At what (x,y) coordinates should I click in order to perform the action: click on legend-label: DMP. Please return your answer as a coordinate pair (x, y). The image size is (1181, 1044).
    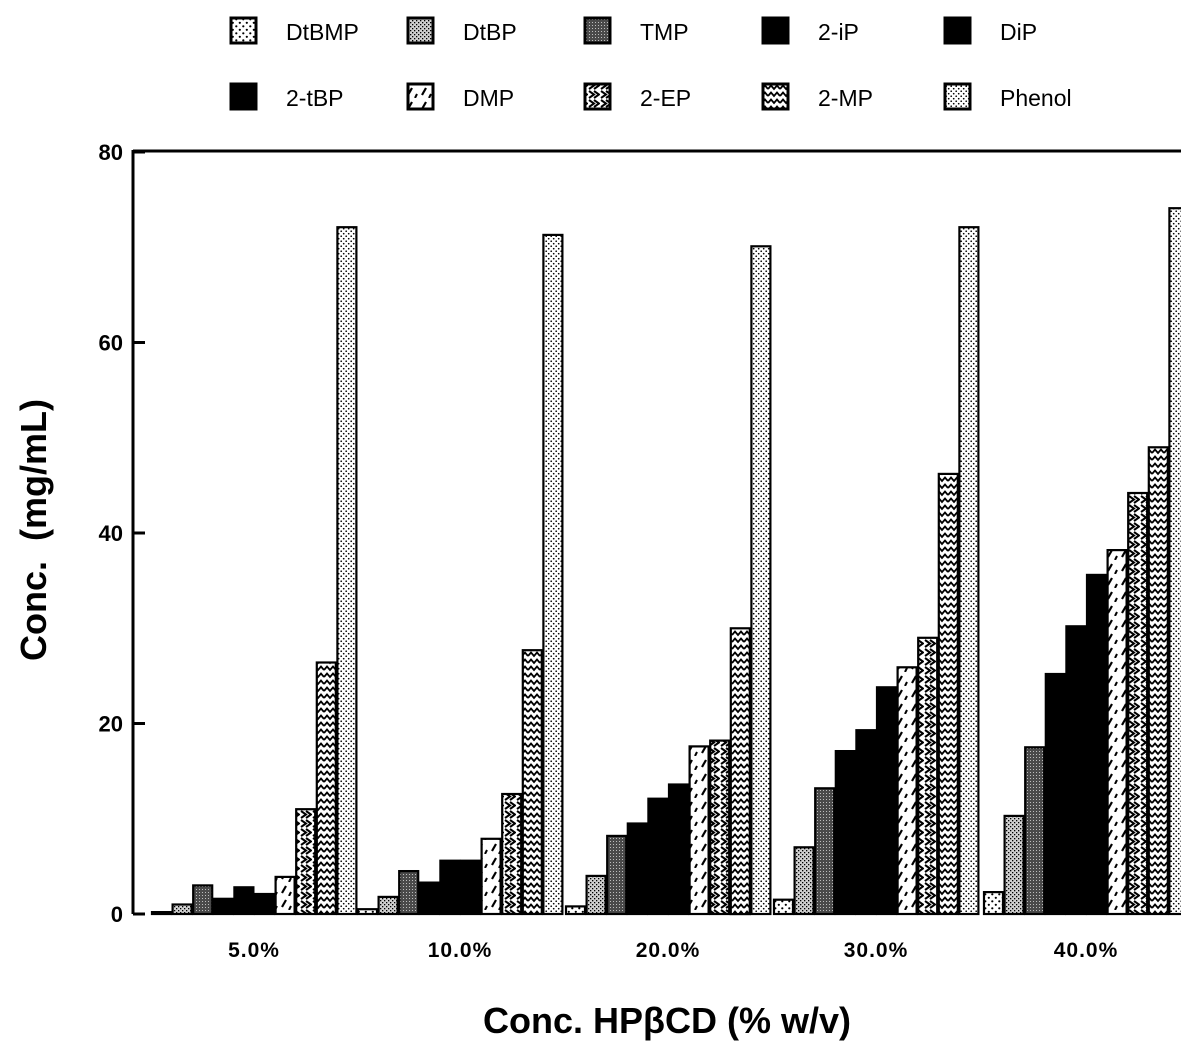
    Looking at the image, I should click on (488, 98).